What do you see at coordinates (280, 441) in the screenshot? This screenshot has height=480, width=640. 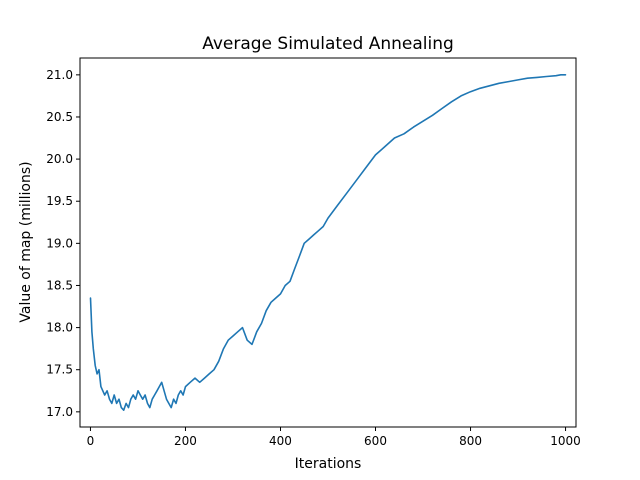 I see `x-tick-label: 400` at bounding box center [280, 441].